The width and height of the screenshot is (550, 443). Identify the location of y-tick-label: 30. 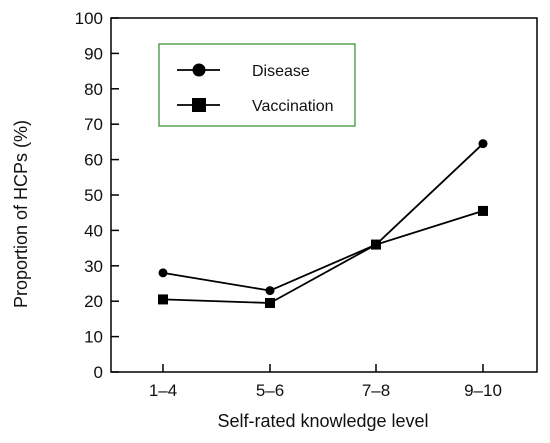
(93, 266).